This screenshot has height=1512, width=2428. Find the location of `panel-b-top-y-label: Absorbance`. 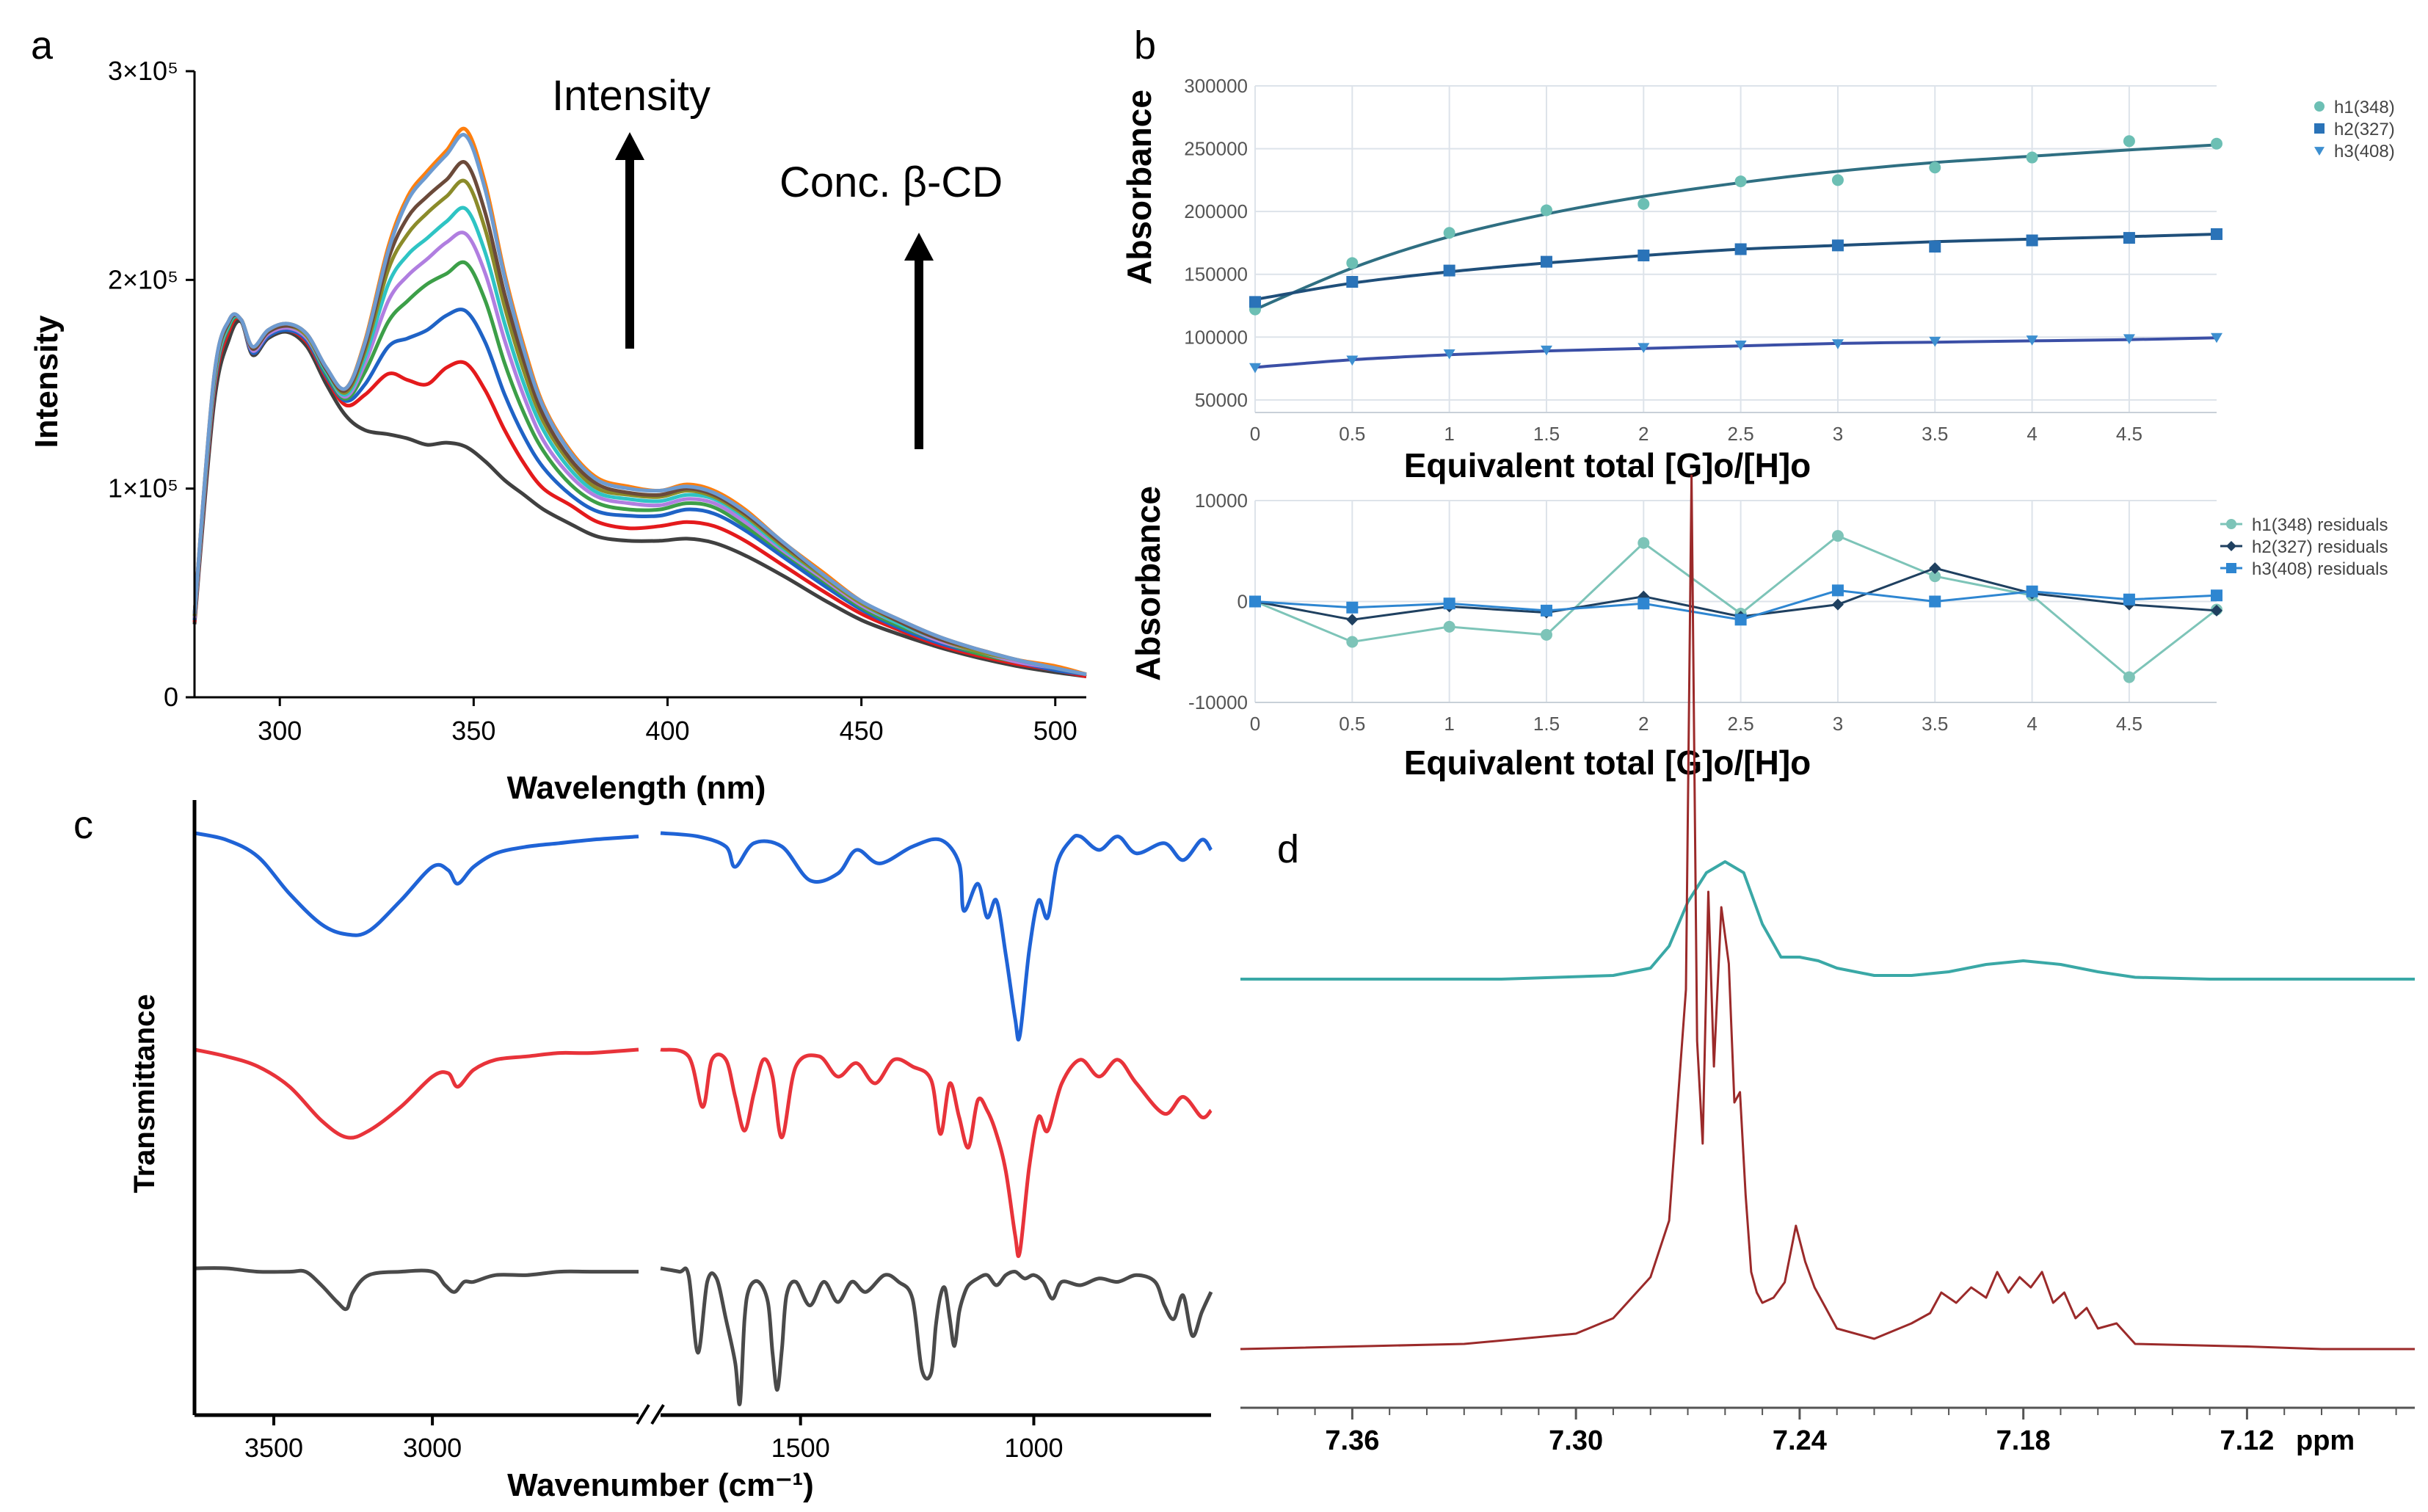

panel-b-top-y-label: Absorbance is located at coordinates (1139, 187).